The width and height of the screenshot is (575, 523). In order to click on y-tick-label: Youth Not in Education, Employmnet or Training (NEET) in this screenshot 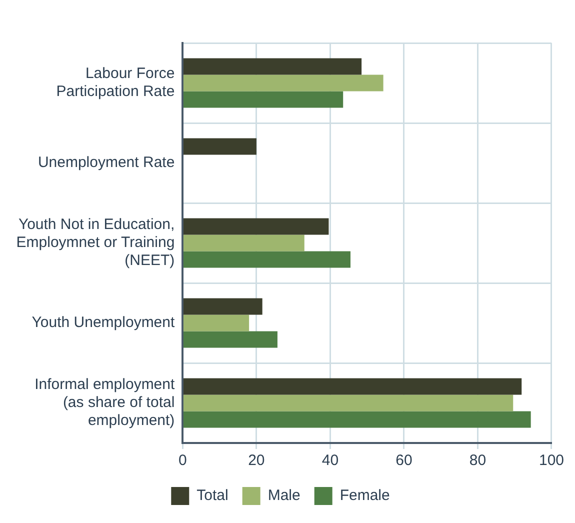, I will do `click(95, 243)`.